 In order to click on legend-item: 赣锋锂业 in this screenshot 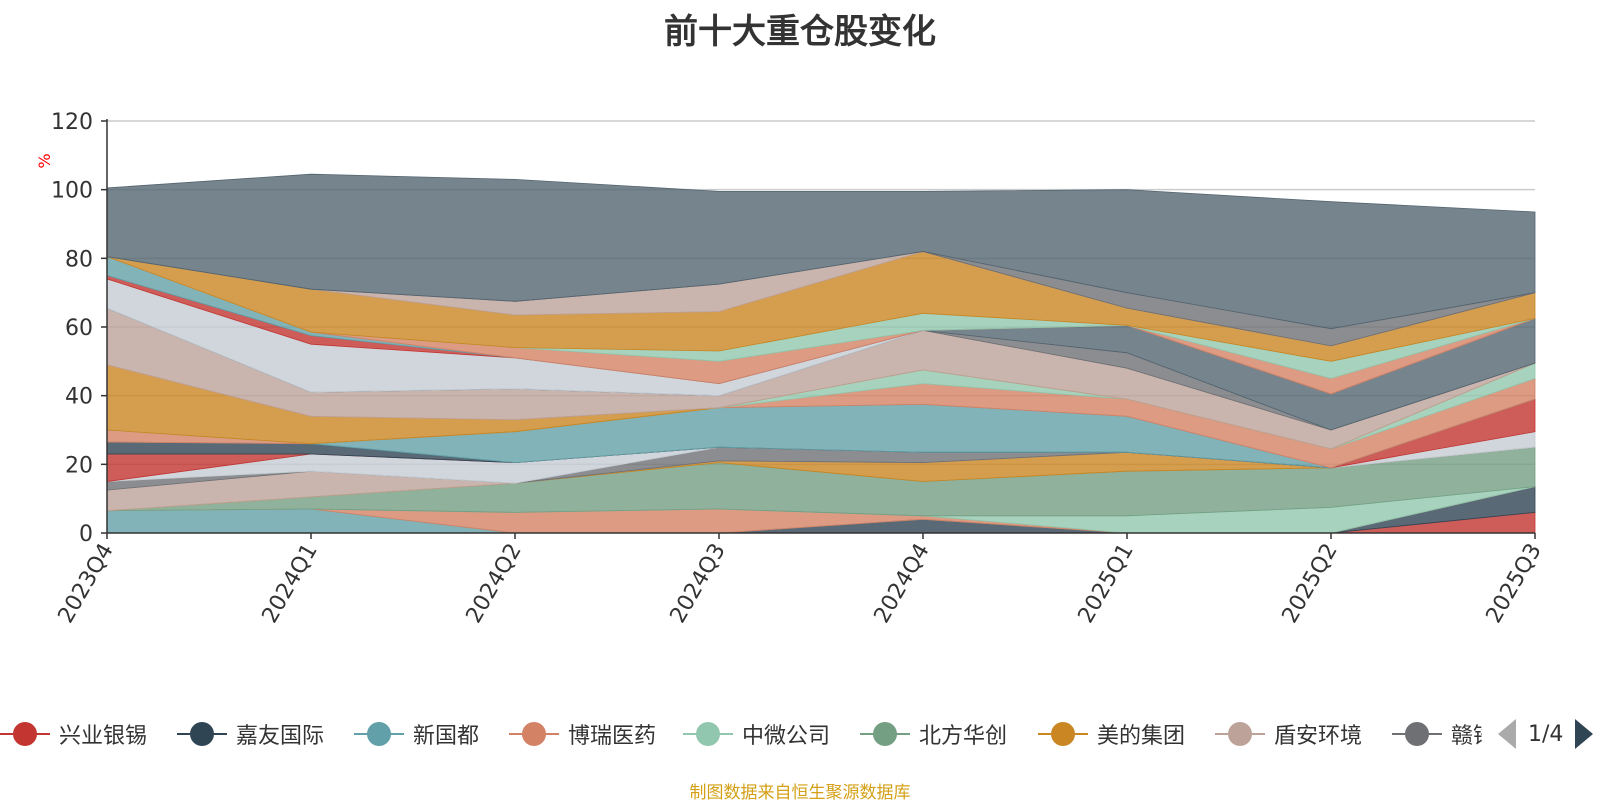, I will do `click(1437, 734)`.